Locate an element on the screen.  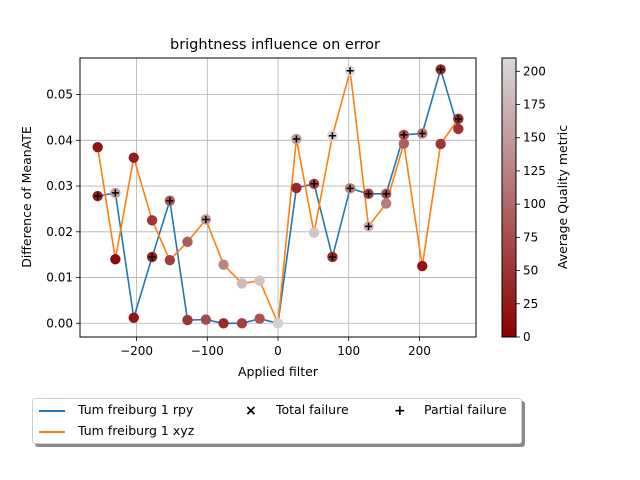
legend-line-rpy is located at coordinates (52, 411).